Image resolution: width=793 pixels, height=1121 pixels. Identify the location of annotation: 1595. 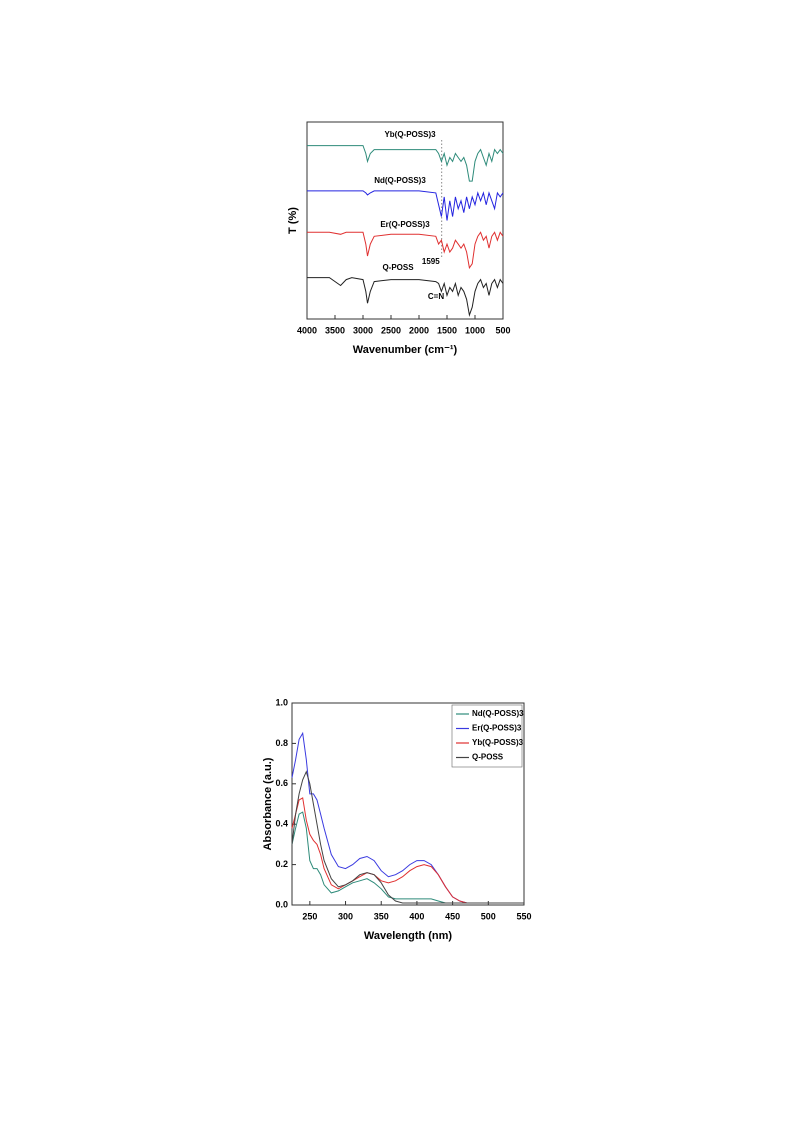
(431, 261).